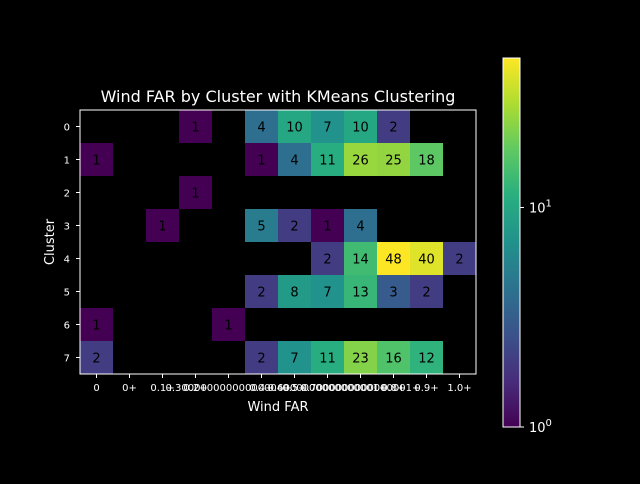  What do you see at coordinates (294, 388) in the screenshot?
I see `x-tick-label: 0.5+` at bounding box center [294, 388].